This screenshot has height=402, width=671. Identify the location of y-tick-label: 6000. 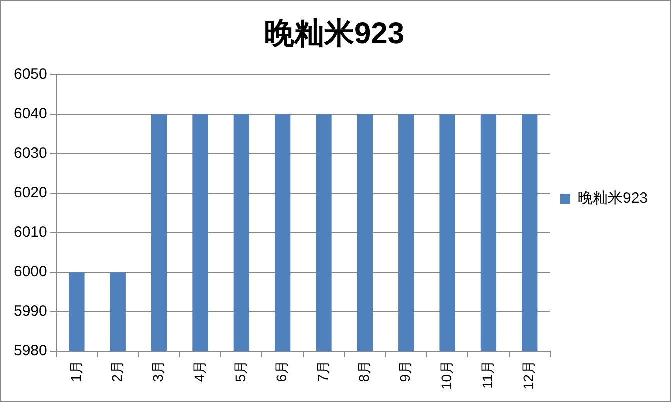
(31, 272).